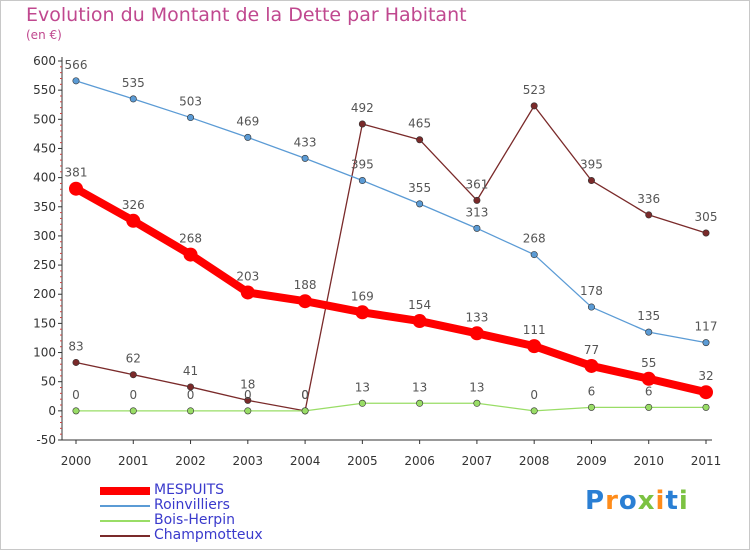 The width and height of the screenshot is (750, 550). Describe the element at coordinates (305, 142) in the screenshot. I see `data-label: 433` at that location.